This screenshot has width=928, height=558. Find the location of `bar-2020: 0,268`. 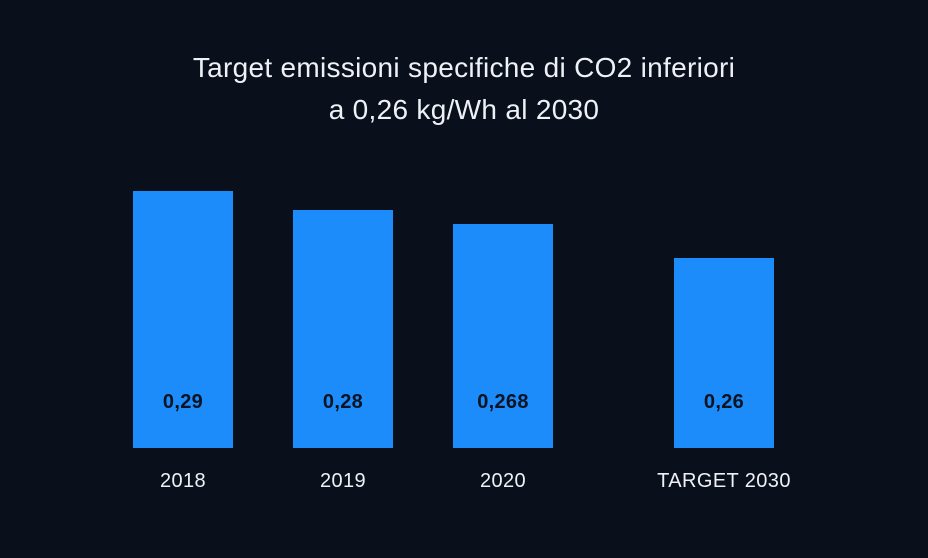

bar-2020: 0,268 is located at coordinates (503, 336).